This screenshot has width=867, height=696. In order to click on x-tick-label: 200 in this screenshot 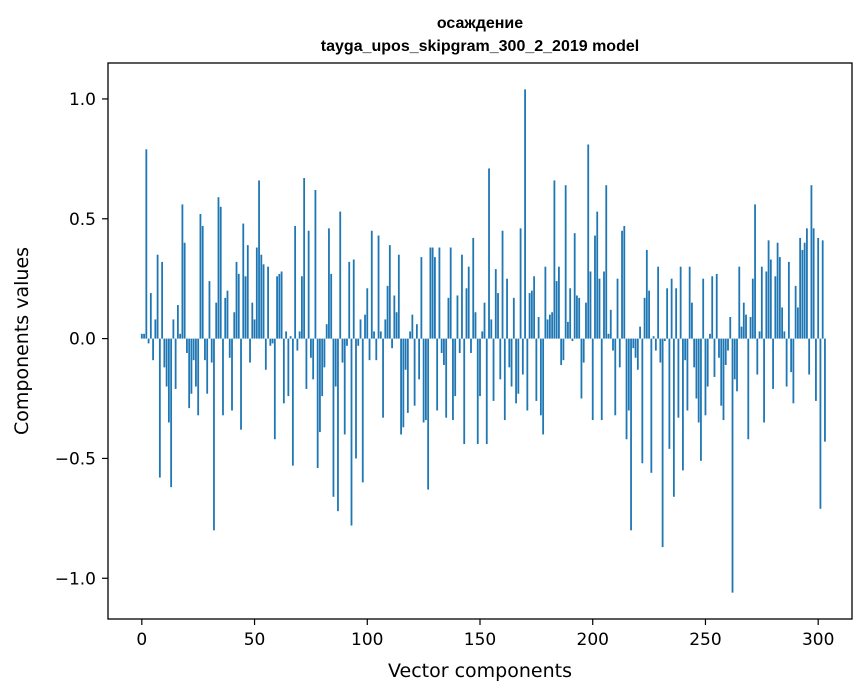, I will do `click(593, 640)`.